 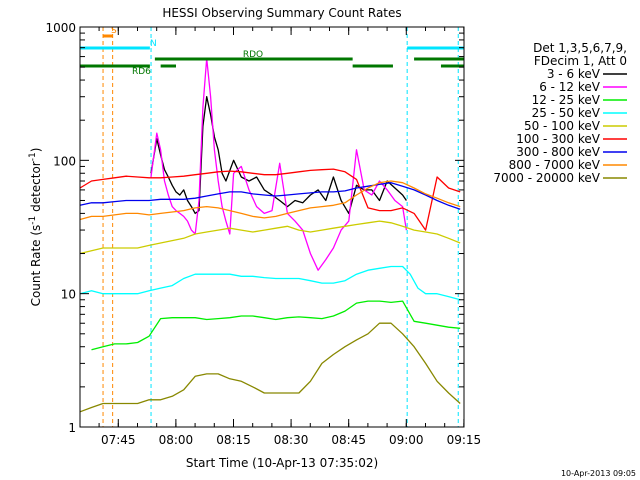 What do you see at coordinates (574, 74) in the screenshot?
I see `legend-label-0: 3 - 6 keV` at bounding box center [574, 74].